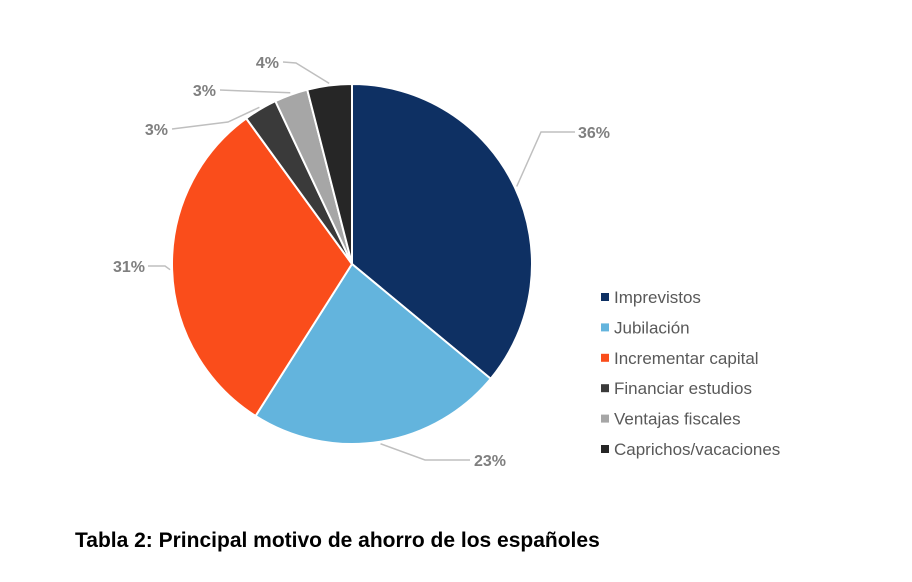 The width and height of the screenshot is (912, 582). What do you see at coordinates (204, 91) in the screenshot?
I see `data-label-5: 3%` at bounding box center [204, 91].